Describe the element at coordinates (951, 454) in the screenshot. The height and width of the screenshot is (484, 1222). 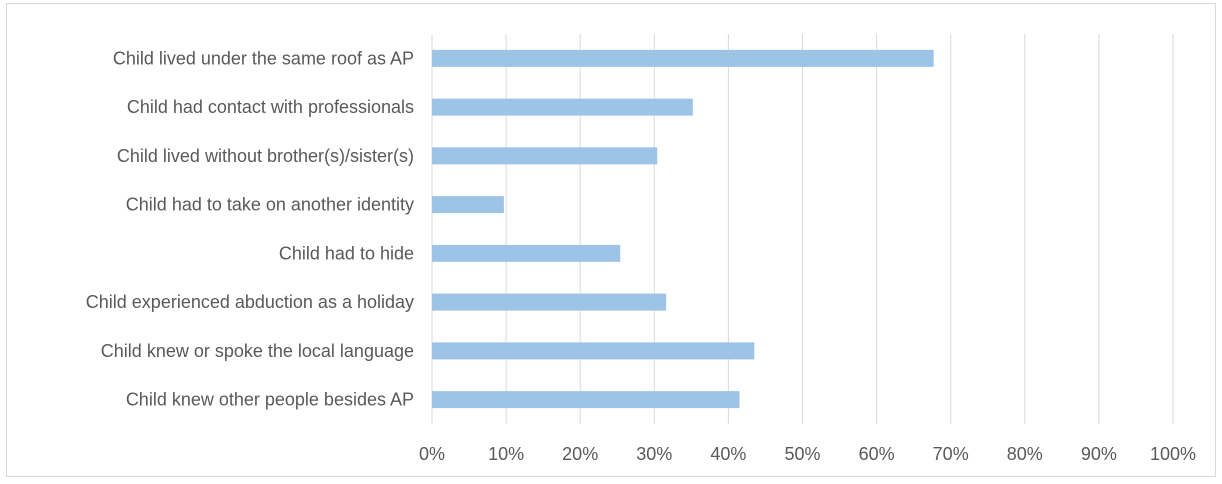
I see `x-tick-label: 70%` at that location.